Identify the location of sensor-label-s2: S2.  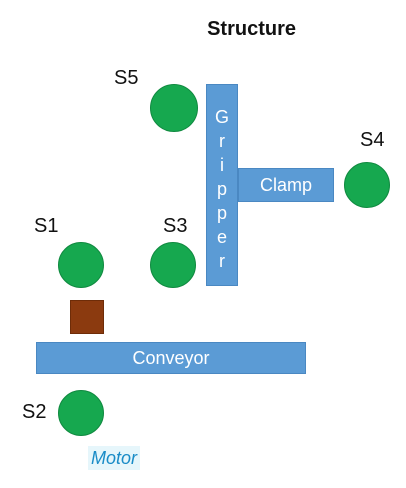
(34, 412).